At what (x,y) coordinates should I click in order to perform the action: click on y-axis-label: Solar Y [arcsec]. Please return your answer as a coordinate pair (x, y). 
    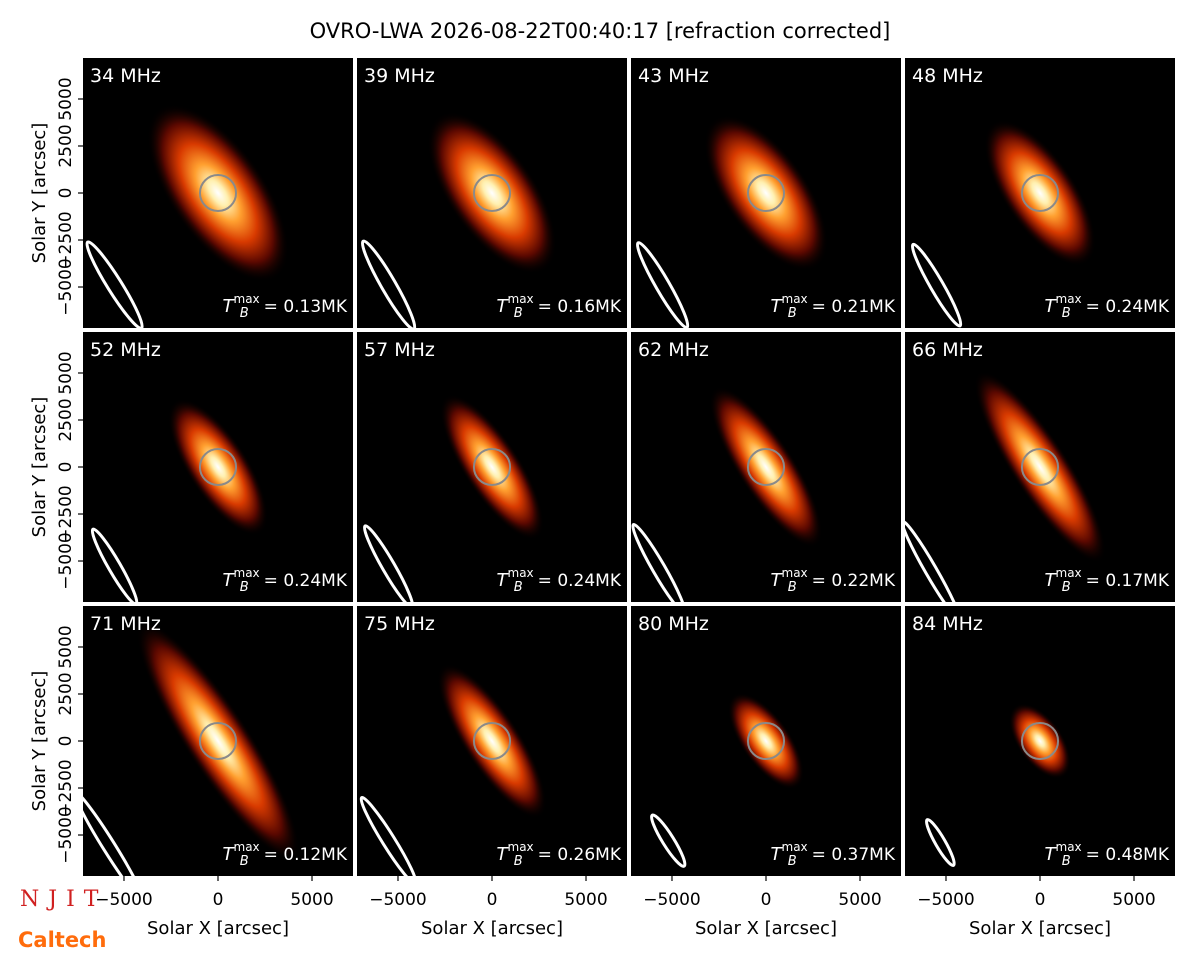
    Looking at the image, I should click on (39, 467).